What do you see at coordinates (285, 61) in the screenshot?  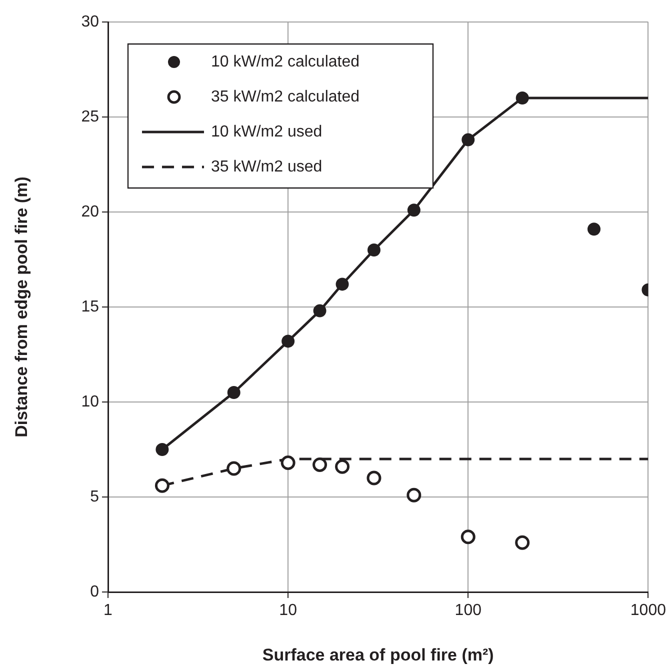 I see `legend-label: 10 kW/m2 calculated` at bounding box center [285, 61].